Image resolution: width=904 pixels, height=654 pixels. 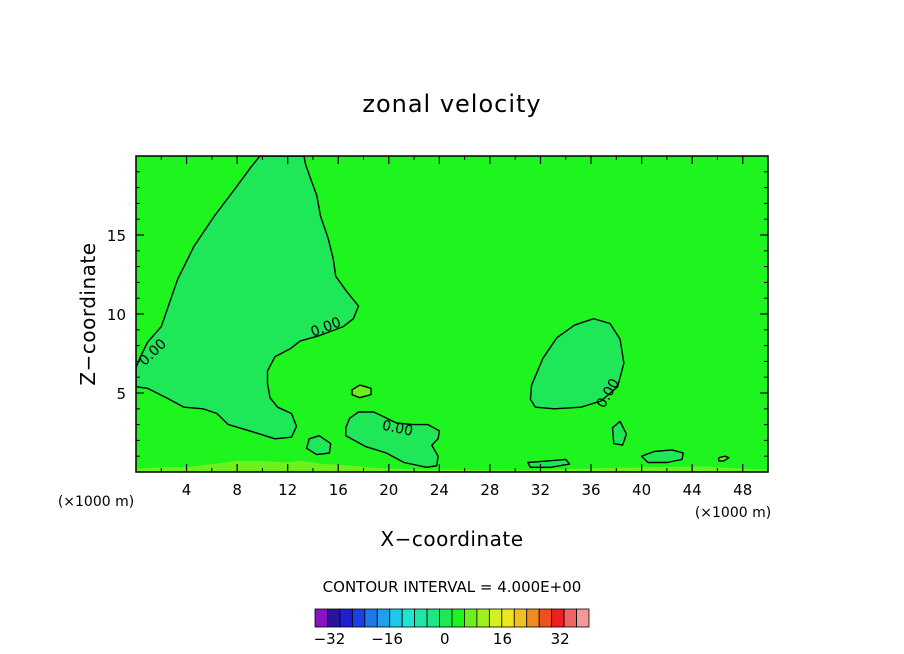 I want to click on surface-band, so click(x=452, y=466).